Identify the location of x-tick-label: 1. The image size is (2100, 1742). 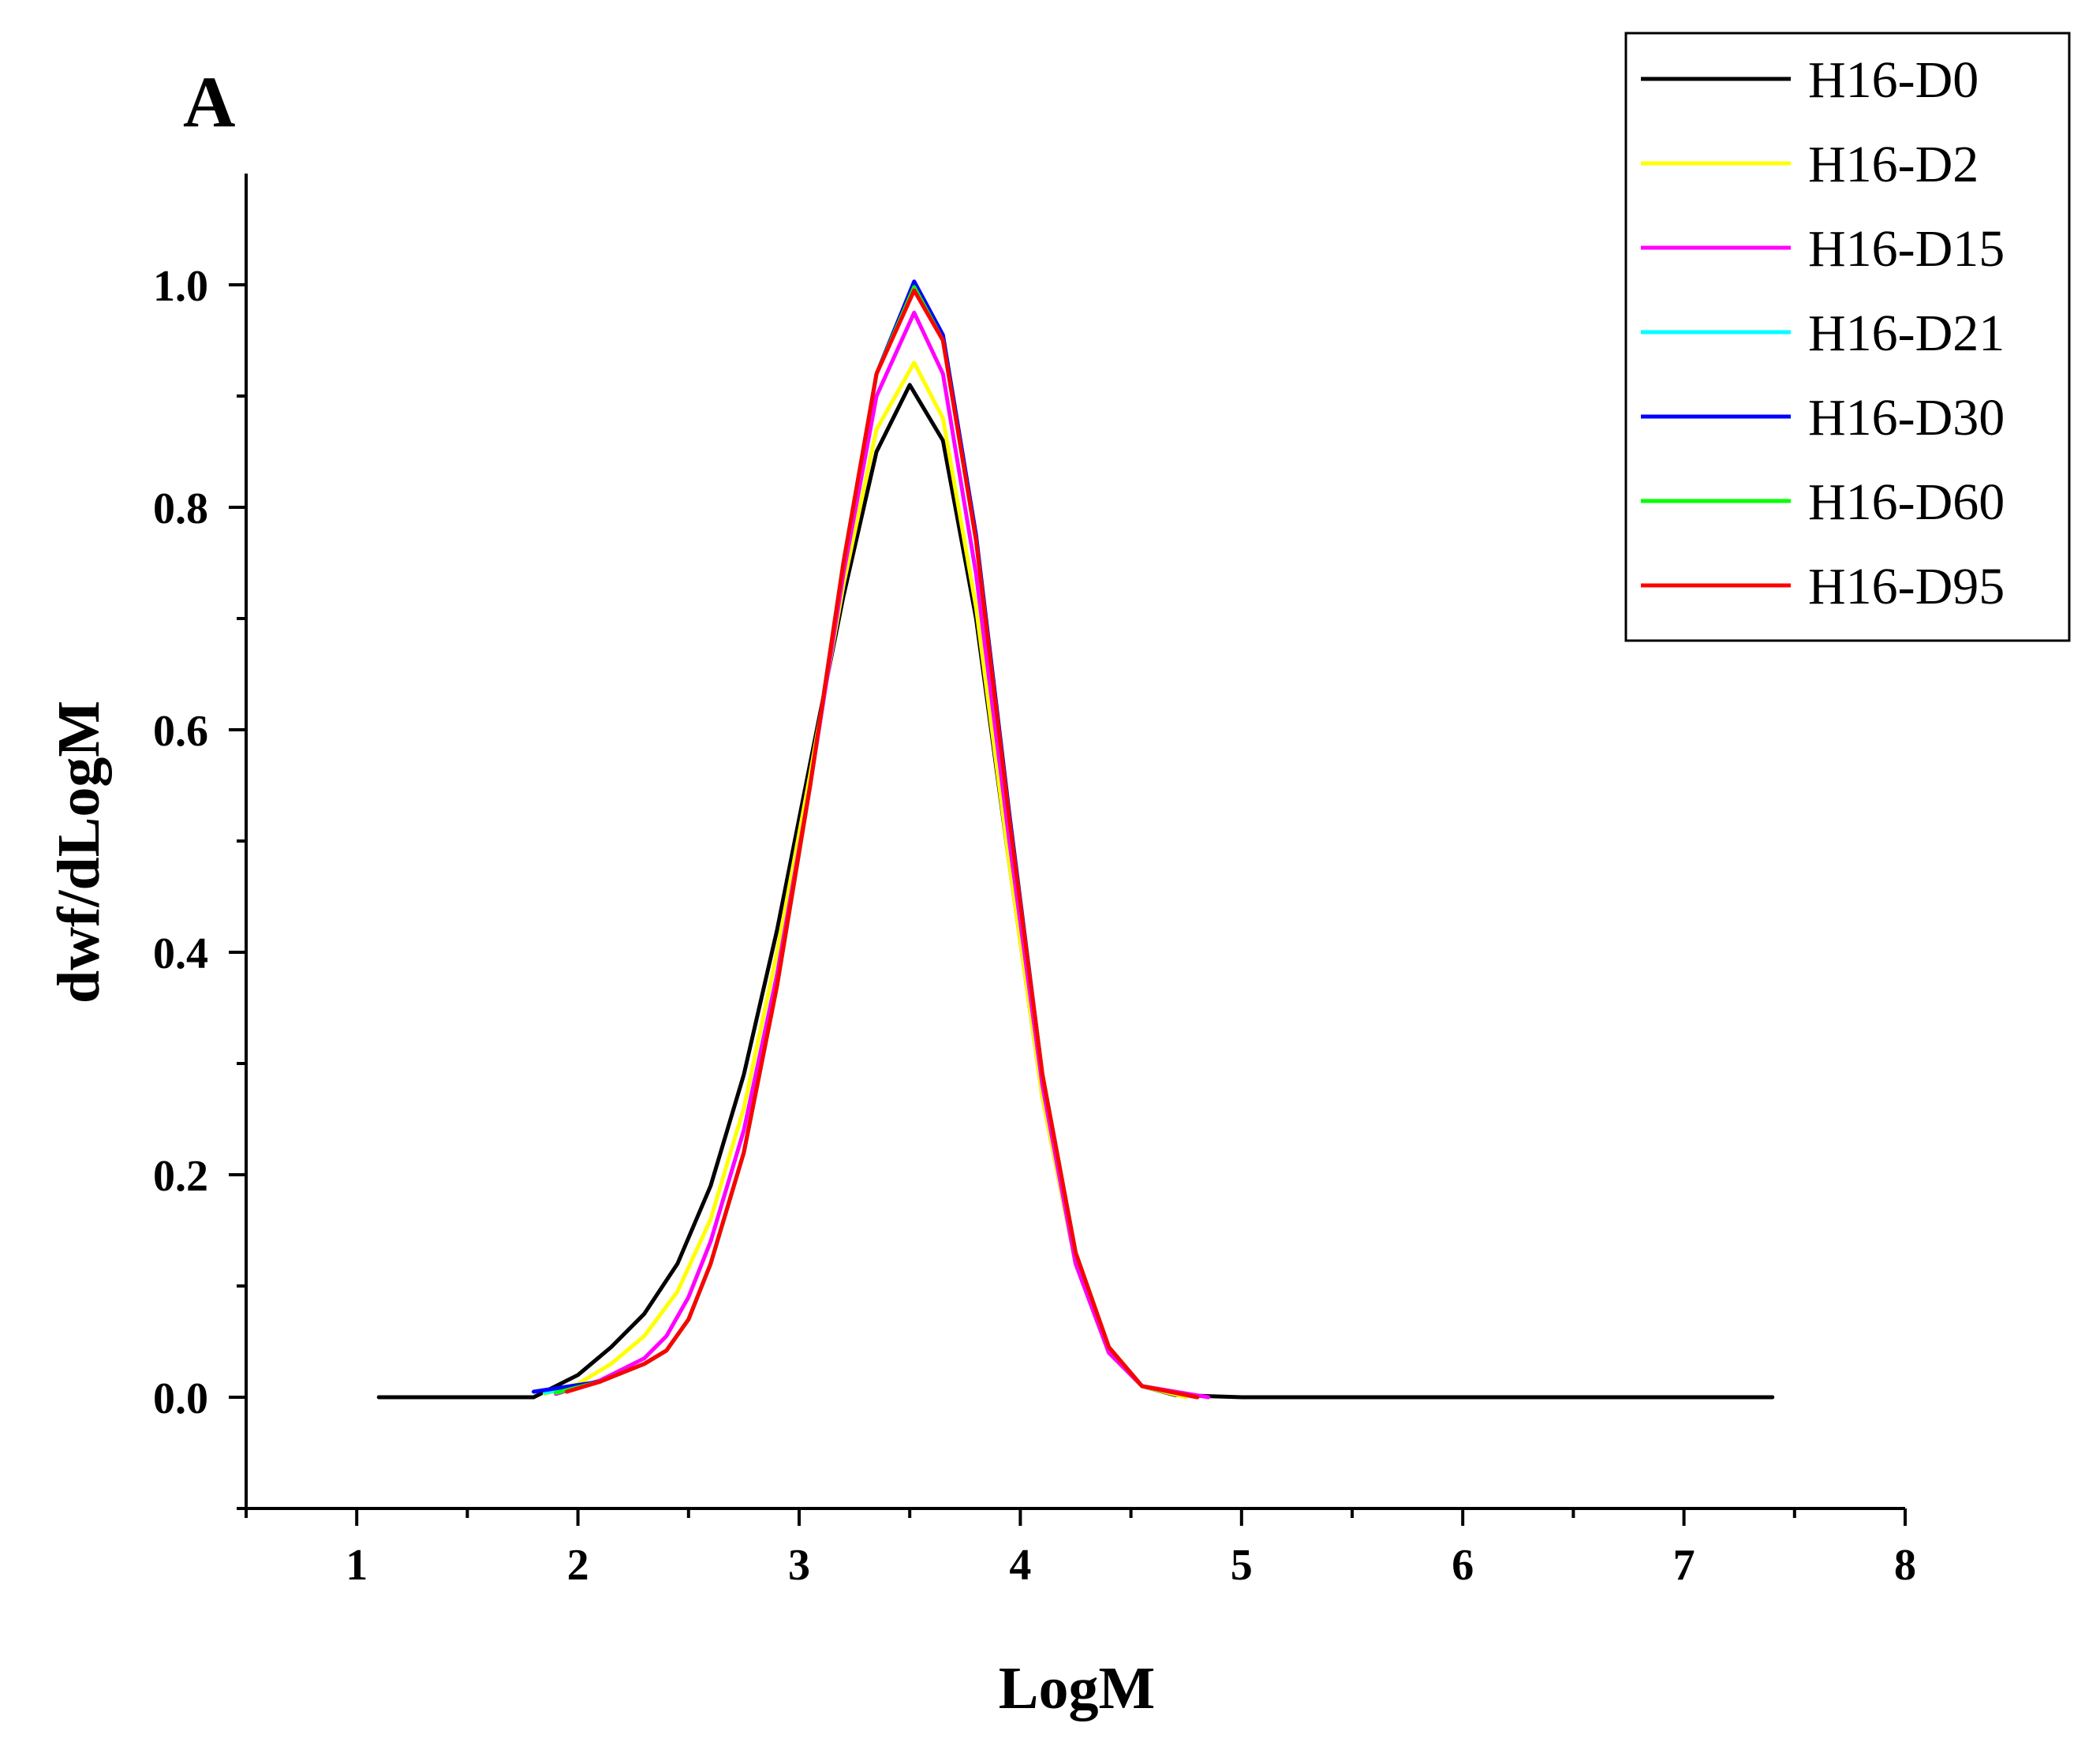
(357, 1566).